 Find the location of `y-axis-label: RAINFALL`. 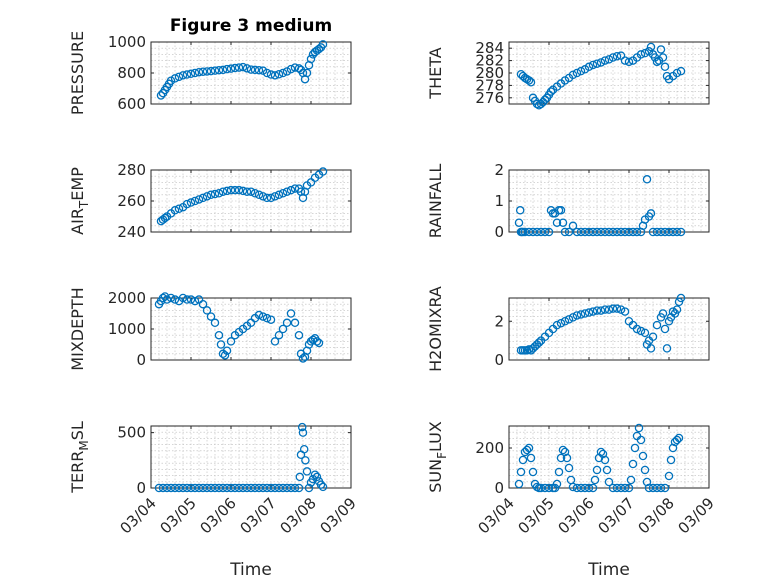

y-axis-label: RAINFALL is located at coordinates (435, 201).